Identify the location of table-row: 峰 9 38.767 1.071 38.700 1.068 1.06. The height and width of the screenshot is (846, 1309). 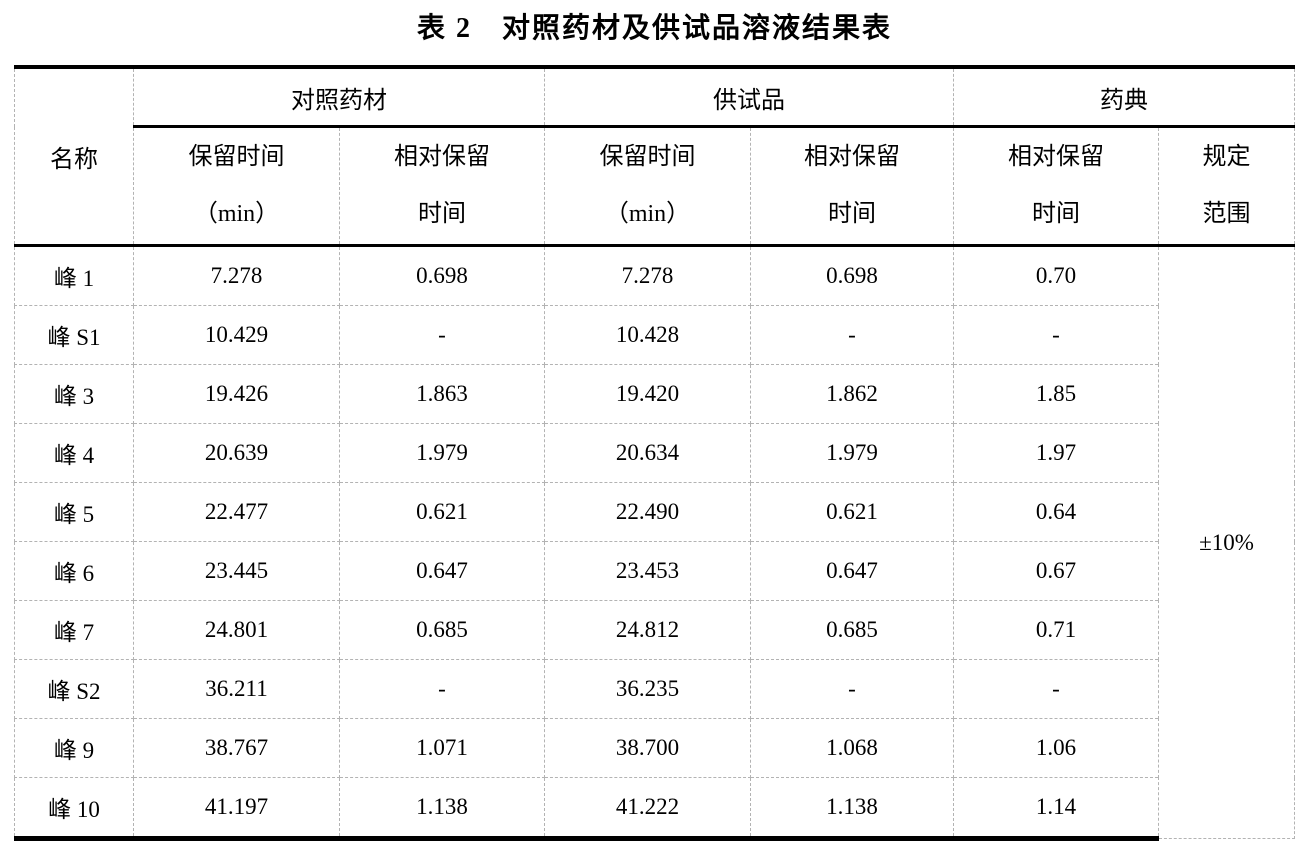
(654, 748).